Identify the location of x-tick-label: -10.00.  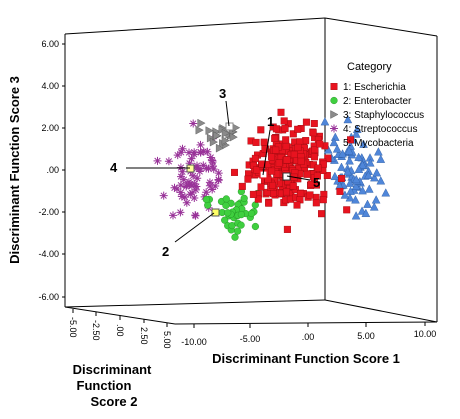
(194, 342).